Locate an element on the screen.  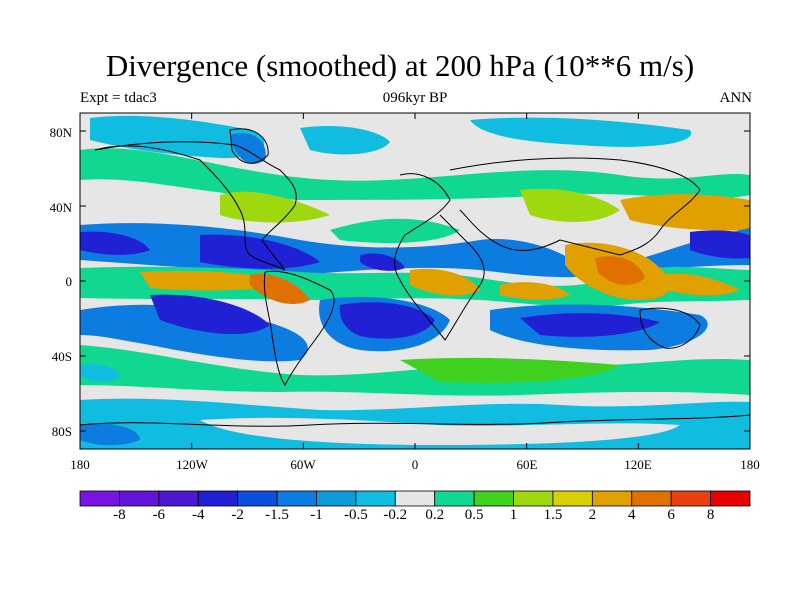
lon-tick-180e: 180 is located at coordinates (750, 464).